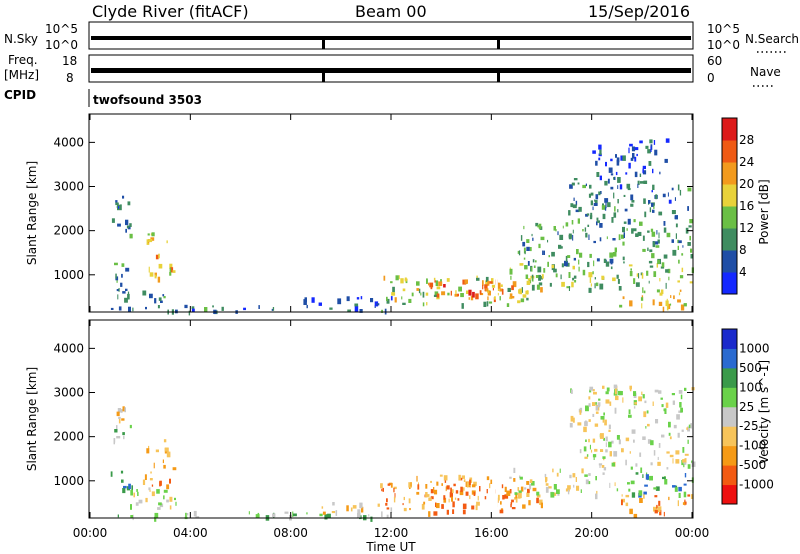  Describe the element at coordinates (729, 416) in the screenshot. I see `velocity-colorbar-frame` at that location.